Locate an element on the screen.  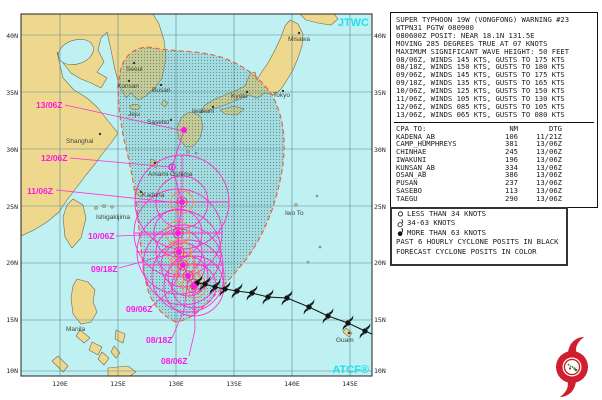
label-kyoto: Kyoto is located at coordinates (239, 96).